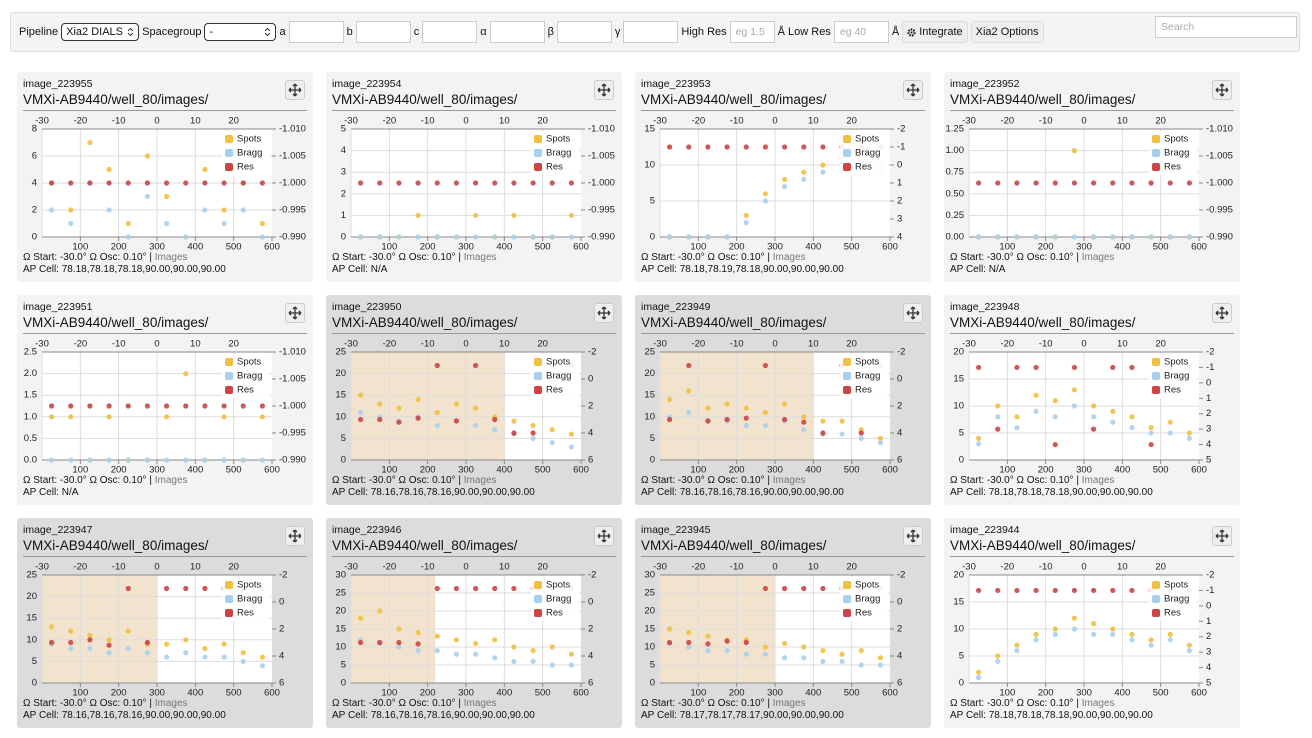 This screenshot has height=738, width=1312. I want to click on y2-tick-label: -2, so click(1210, 575).